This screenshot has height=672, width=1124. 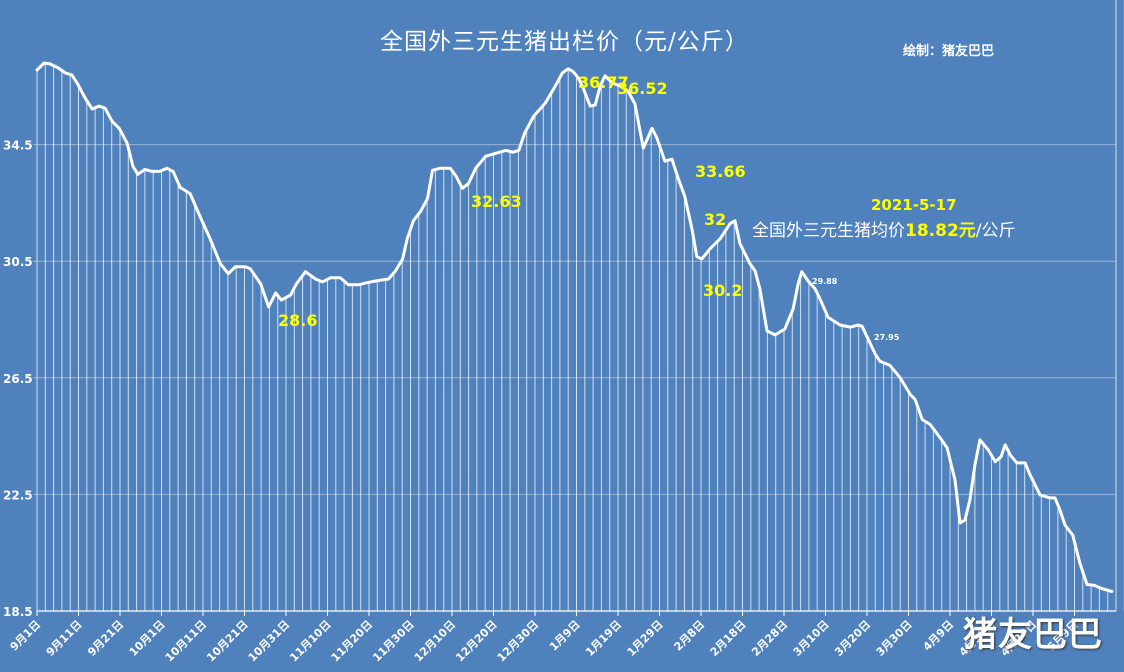 What do you see at coordinates (565, 636) in the screenshot?
I see `x-tick-label: 1月9日` at bounding box center [565, 636].